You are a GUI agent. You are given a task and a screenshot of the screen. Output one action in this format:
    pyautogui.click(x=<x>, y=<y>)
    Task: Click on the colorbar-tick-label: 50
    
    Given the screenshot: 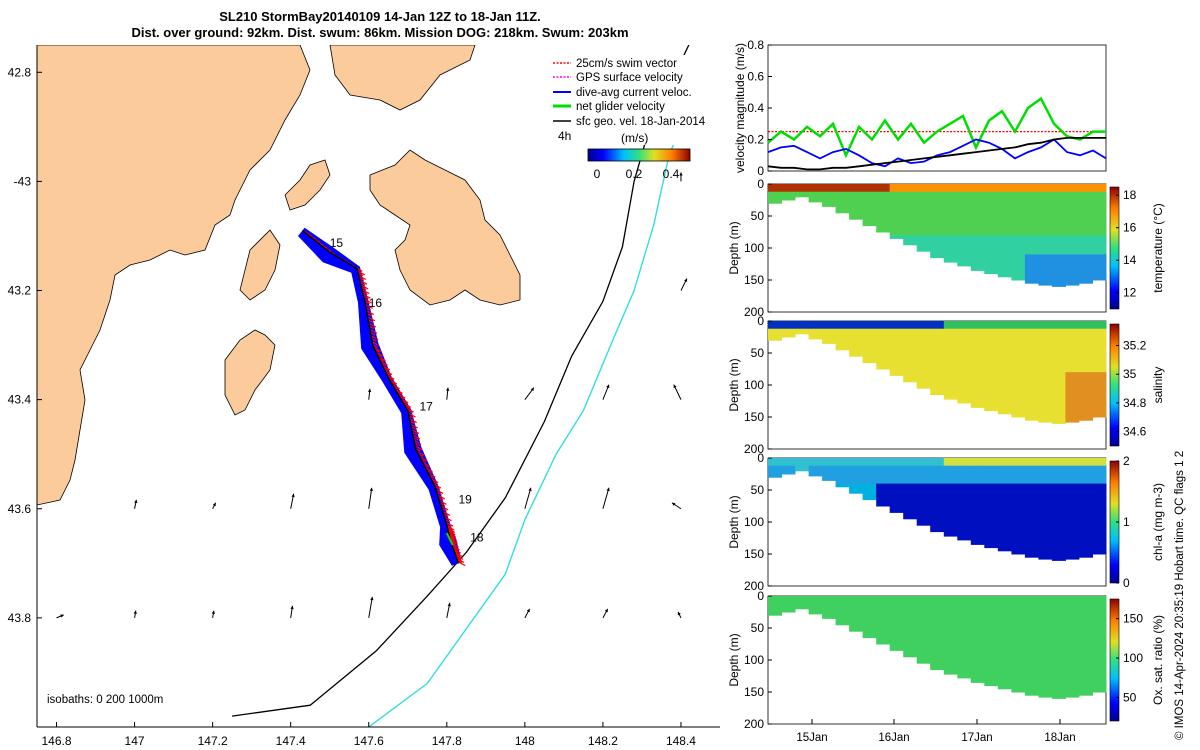 What is the action you would take?
    pyautogui.click(x=1130, y=697)
    